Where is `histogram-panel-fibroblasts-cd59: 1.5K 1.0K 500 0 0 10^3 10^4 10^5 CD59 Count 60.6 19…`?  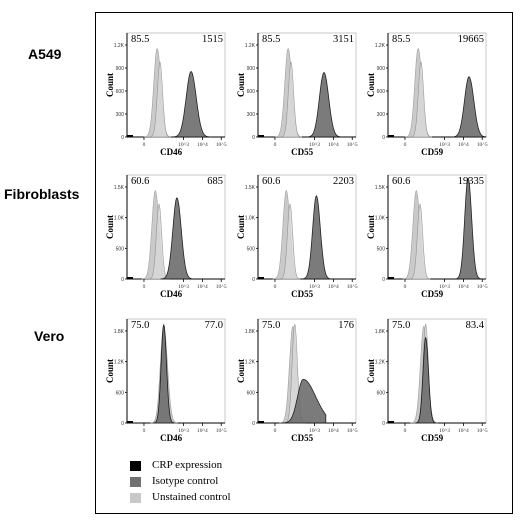
histogram-panel-fibroblasts-cd59: 1.5K 1.0K 500 0 0 10^3 10^4 10^5 CD59 Count 60.6 19… is located at coordinates (427, 234).